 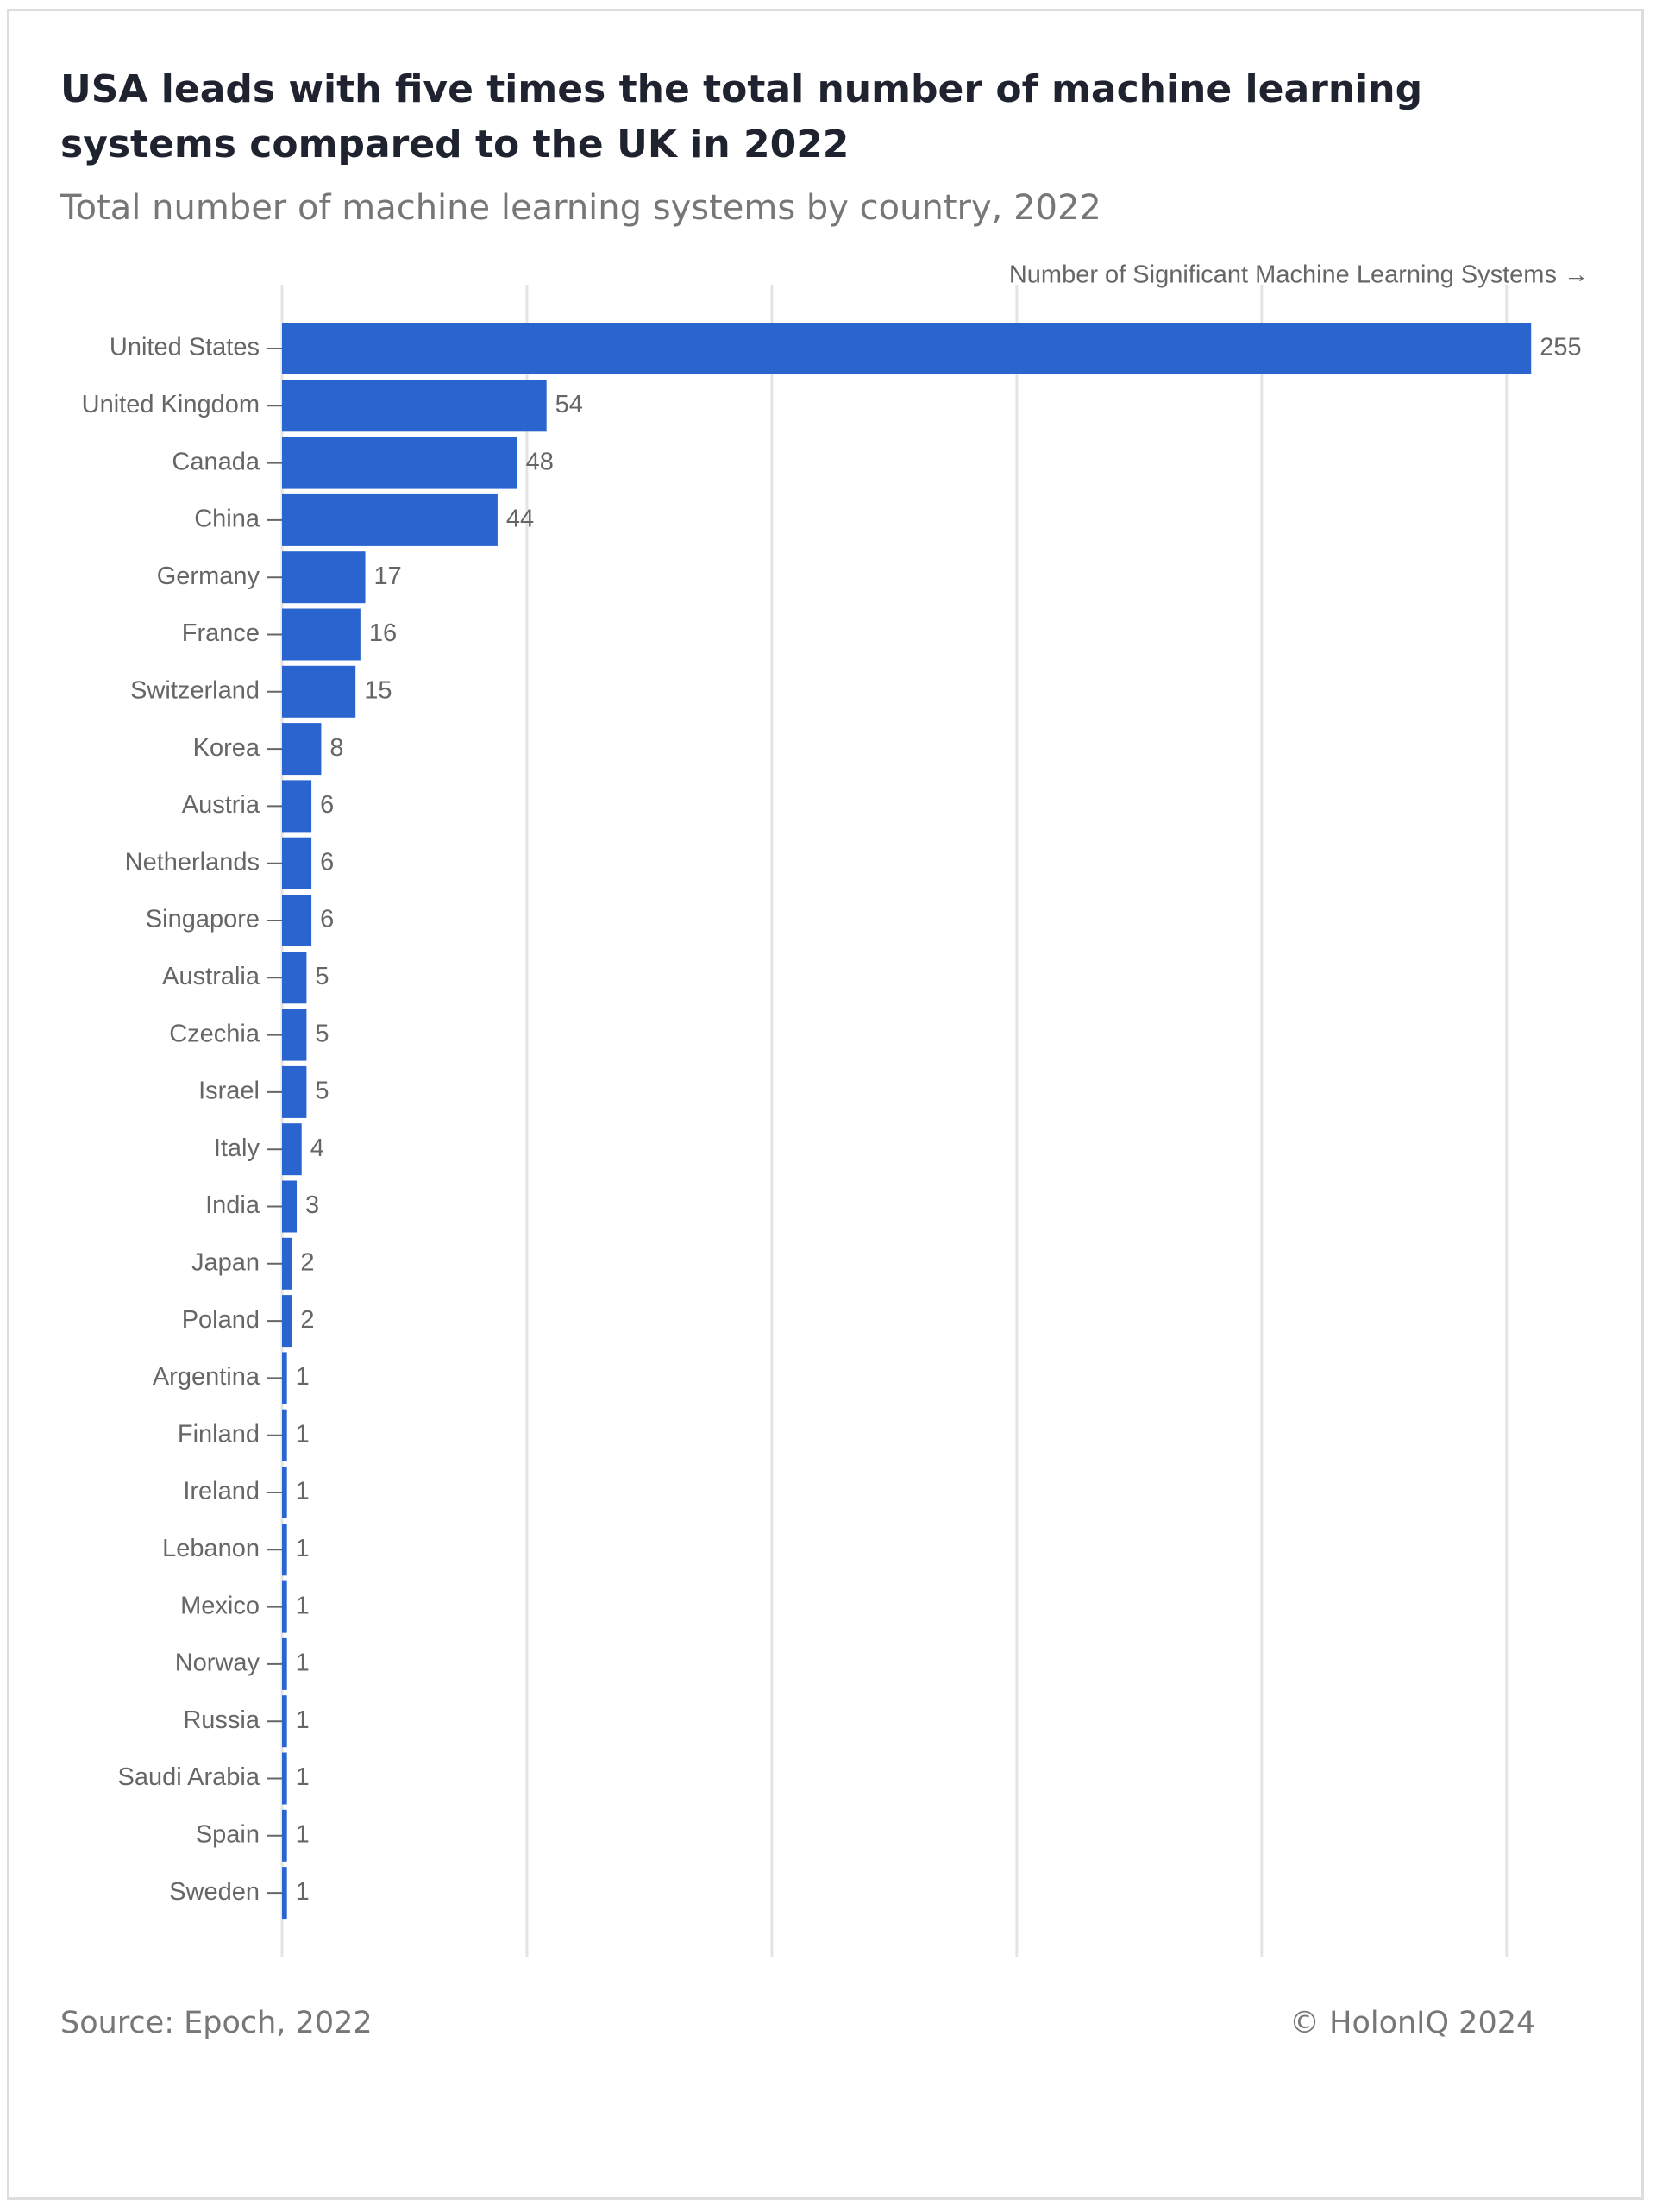 I want to click on y-tick-label: Lebanon, so click(x=211, y=1549).